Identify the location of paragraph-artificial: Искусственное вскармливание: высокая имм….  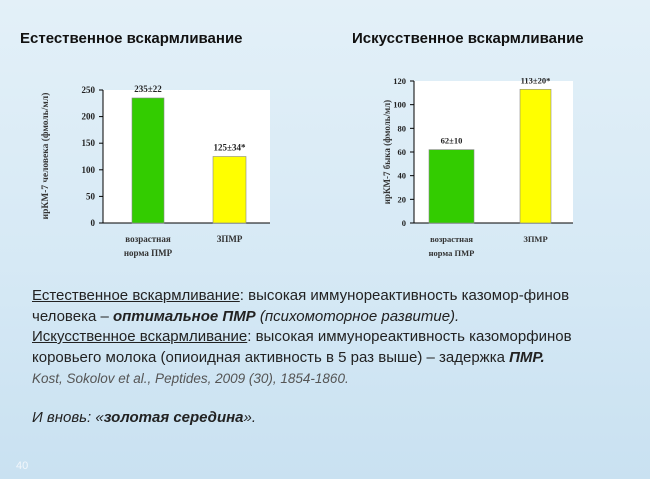
(332, 347).